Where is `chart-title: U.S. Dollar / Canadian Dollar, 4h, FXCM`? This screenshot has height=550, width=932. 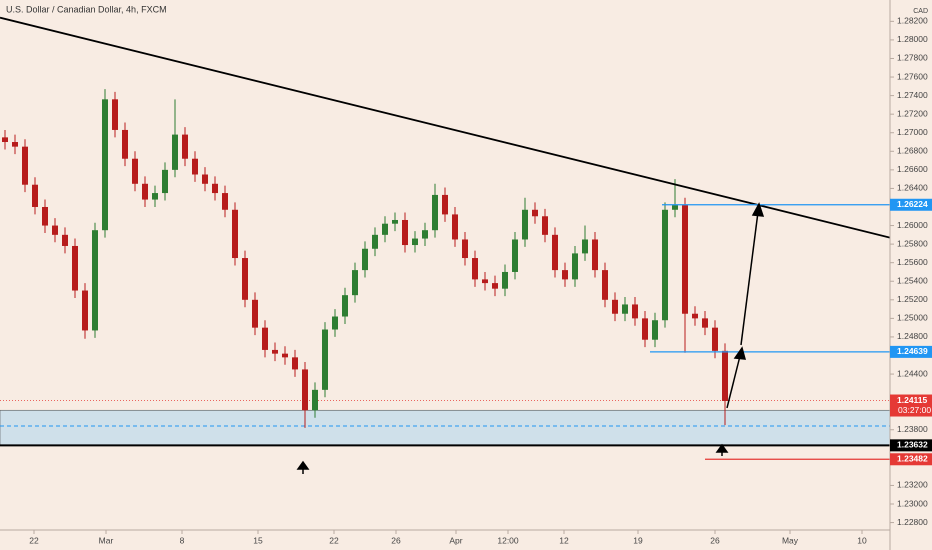 chart-title: U.S. Dollar / Canadian Dollar, 4h, FXCM is located at coordinates (86, 9).